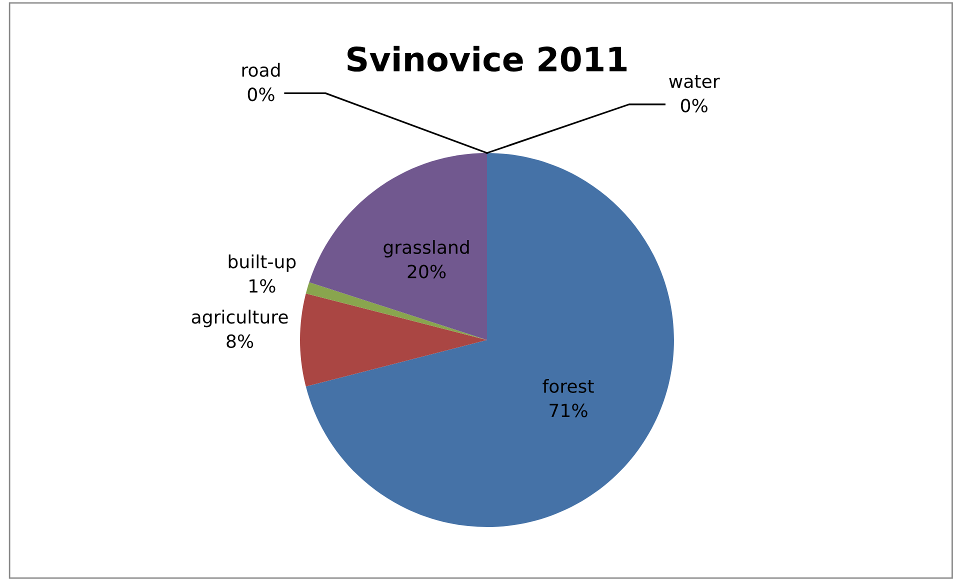  What do you see at coordinates (240, 341) in the screenshot?
I see `data-label: 8%` at bounding box center [240, 341].